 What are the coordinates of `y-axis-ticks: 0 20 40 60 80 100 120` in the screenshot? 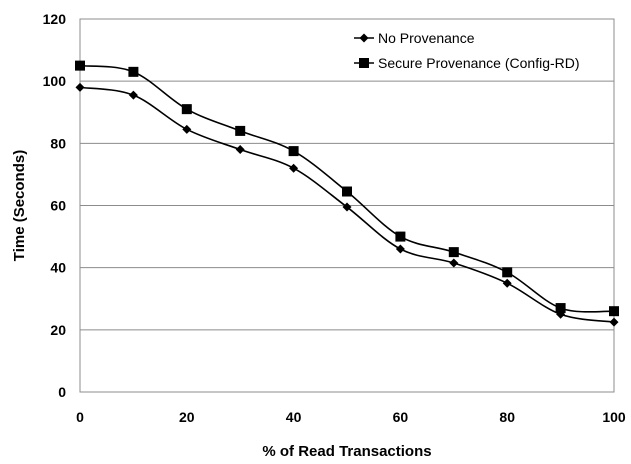 It's located at (55, 205).